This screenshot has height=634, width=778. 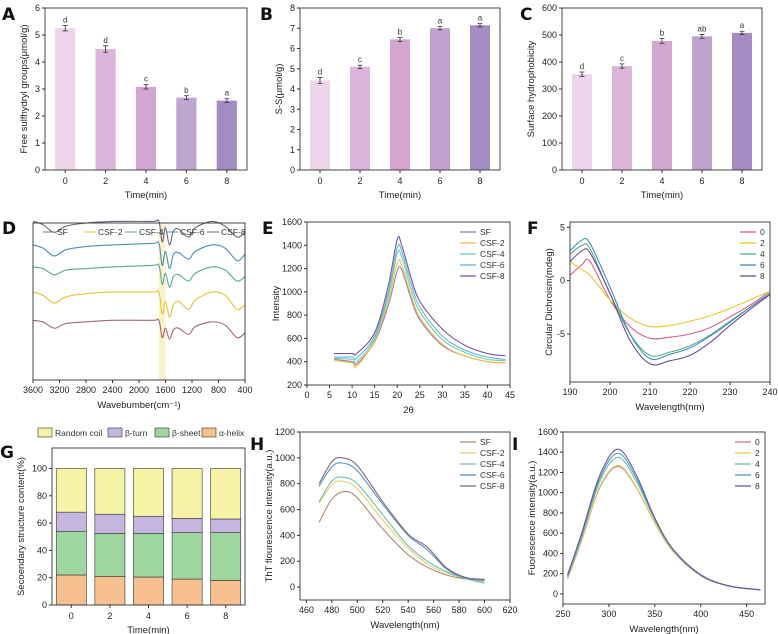 I want to click on x-tick-label: 2000, so click(x=139, y=390).